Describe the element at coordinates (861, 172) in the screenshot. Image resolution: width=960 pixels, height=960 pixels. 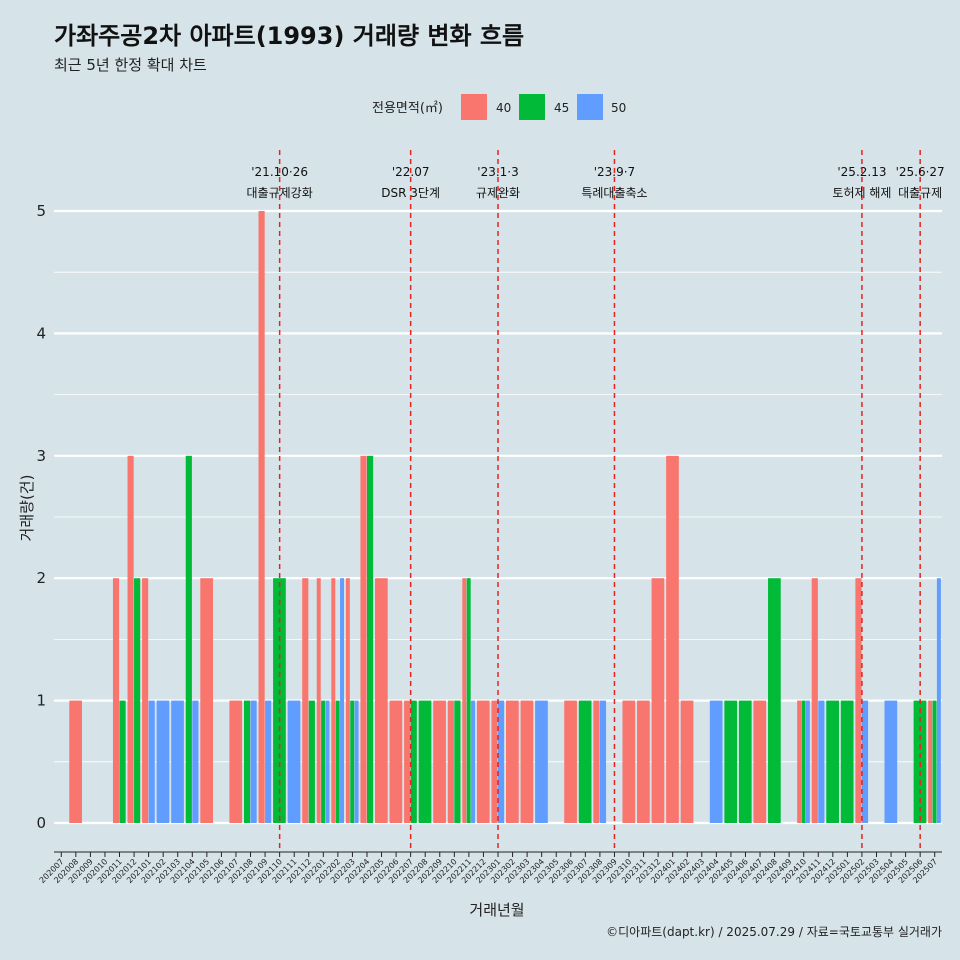
I see `event-date: '25.2.13` at that location.